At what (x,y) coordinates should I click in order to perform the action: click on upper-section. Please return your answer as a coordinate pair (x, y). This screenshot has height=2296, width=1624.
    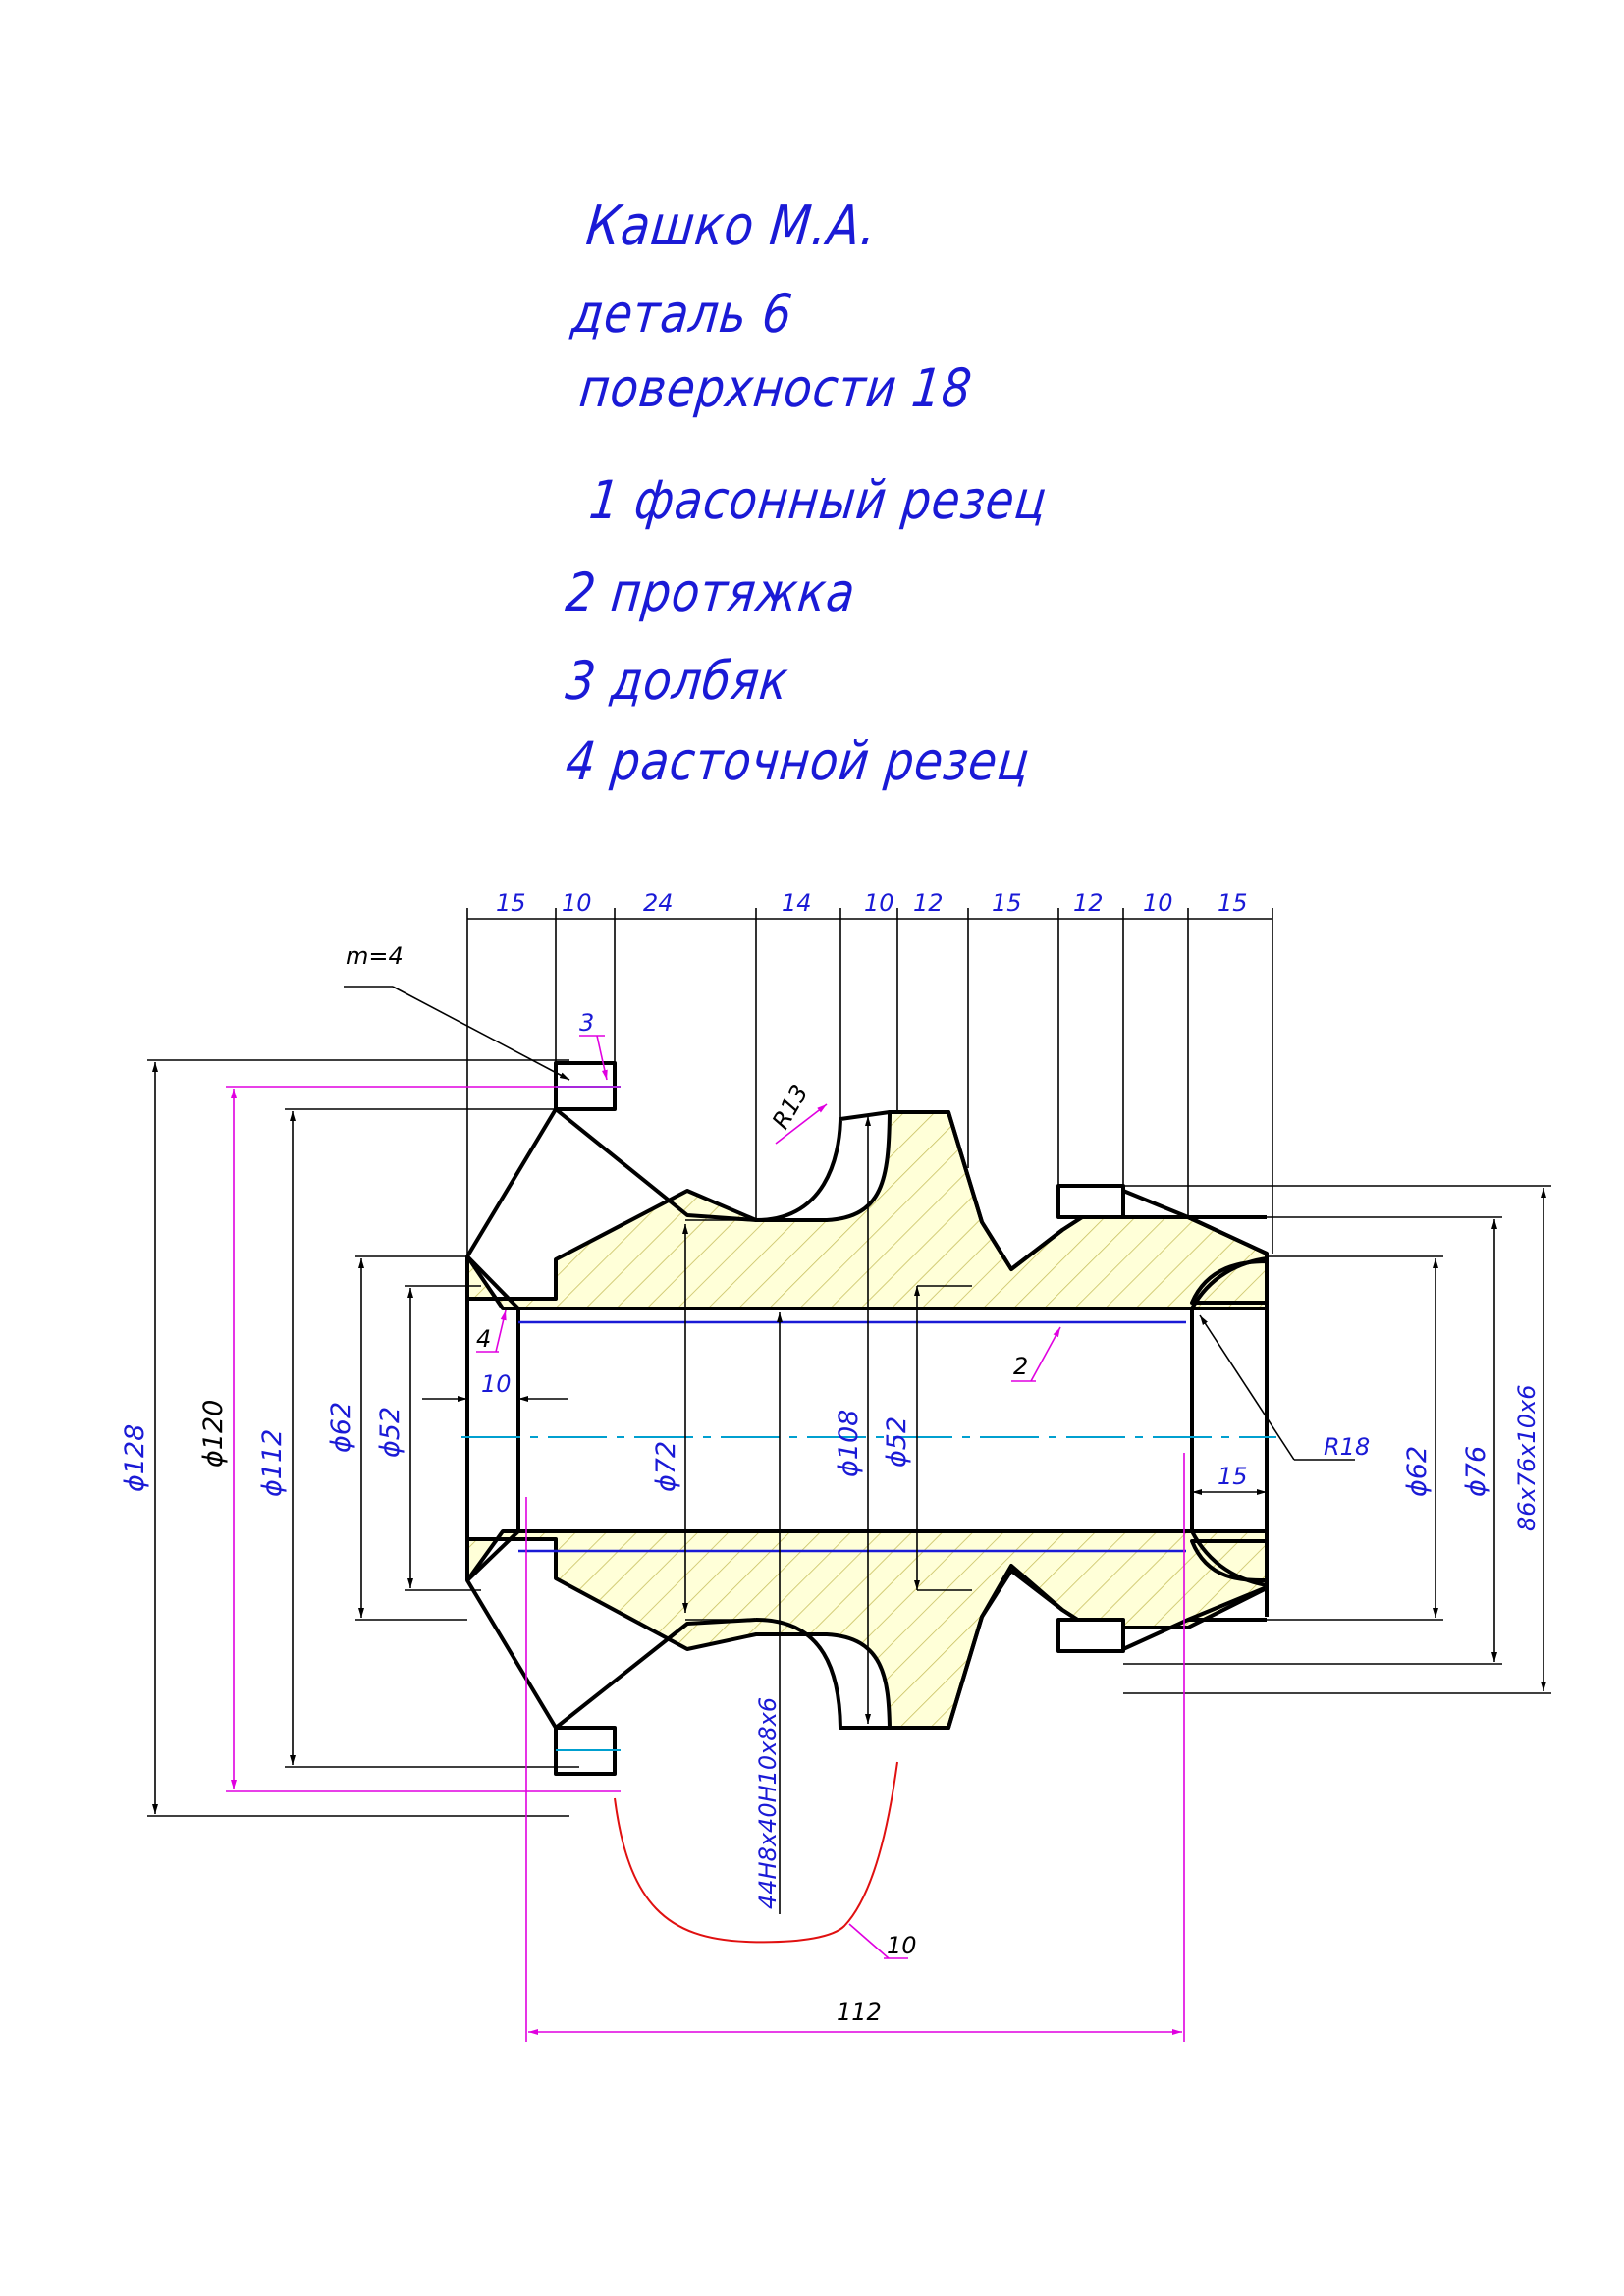
    Looking at the image, I should click on (867, 1210).